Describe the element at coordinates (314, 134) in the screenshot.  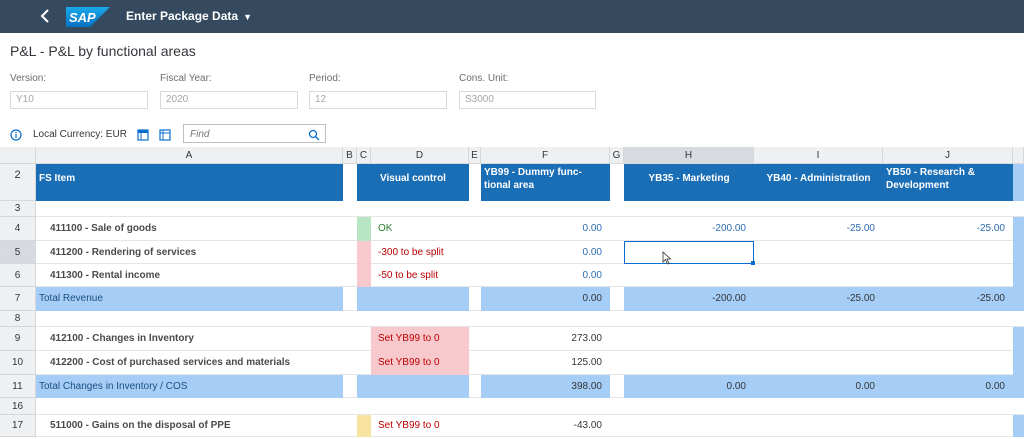
I see `search-icon` at that location.